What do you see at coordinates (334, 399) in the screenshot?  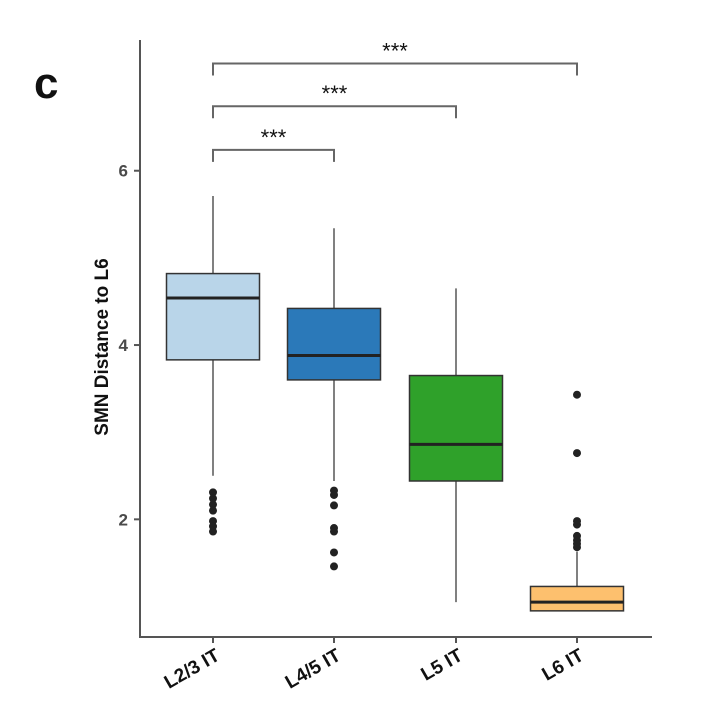 I see `box-l45it` at bounding box center [334, 399].